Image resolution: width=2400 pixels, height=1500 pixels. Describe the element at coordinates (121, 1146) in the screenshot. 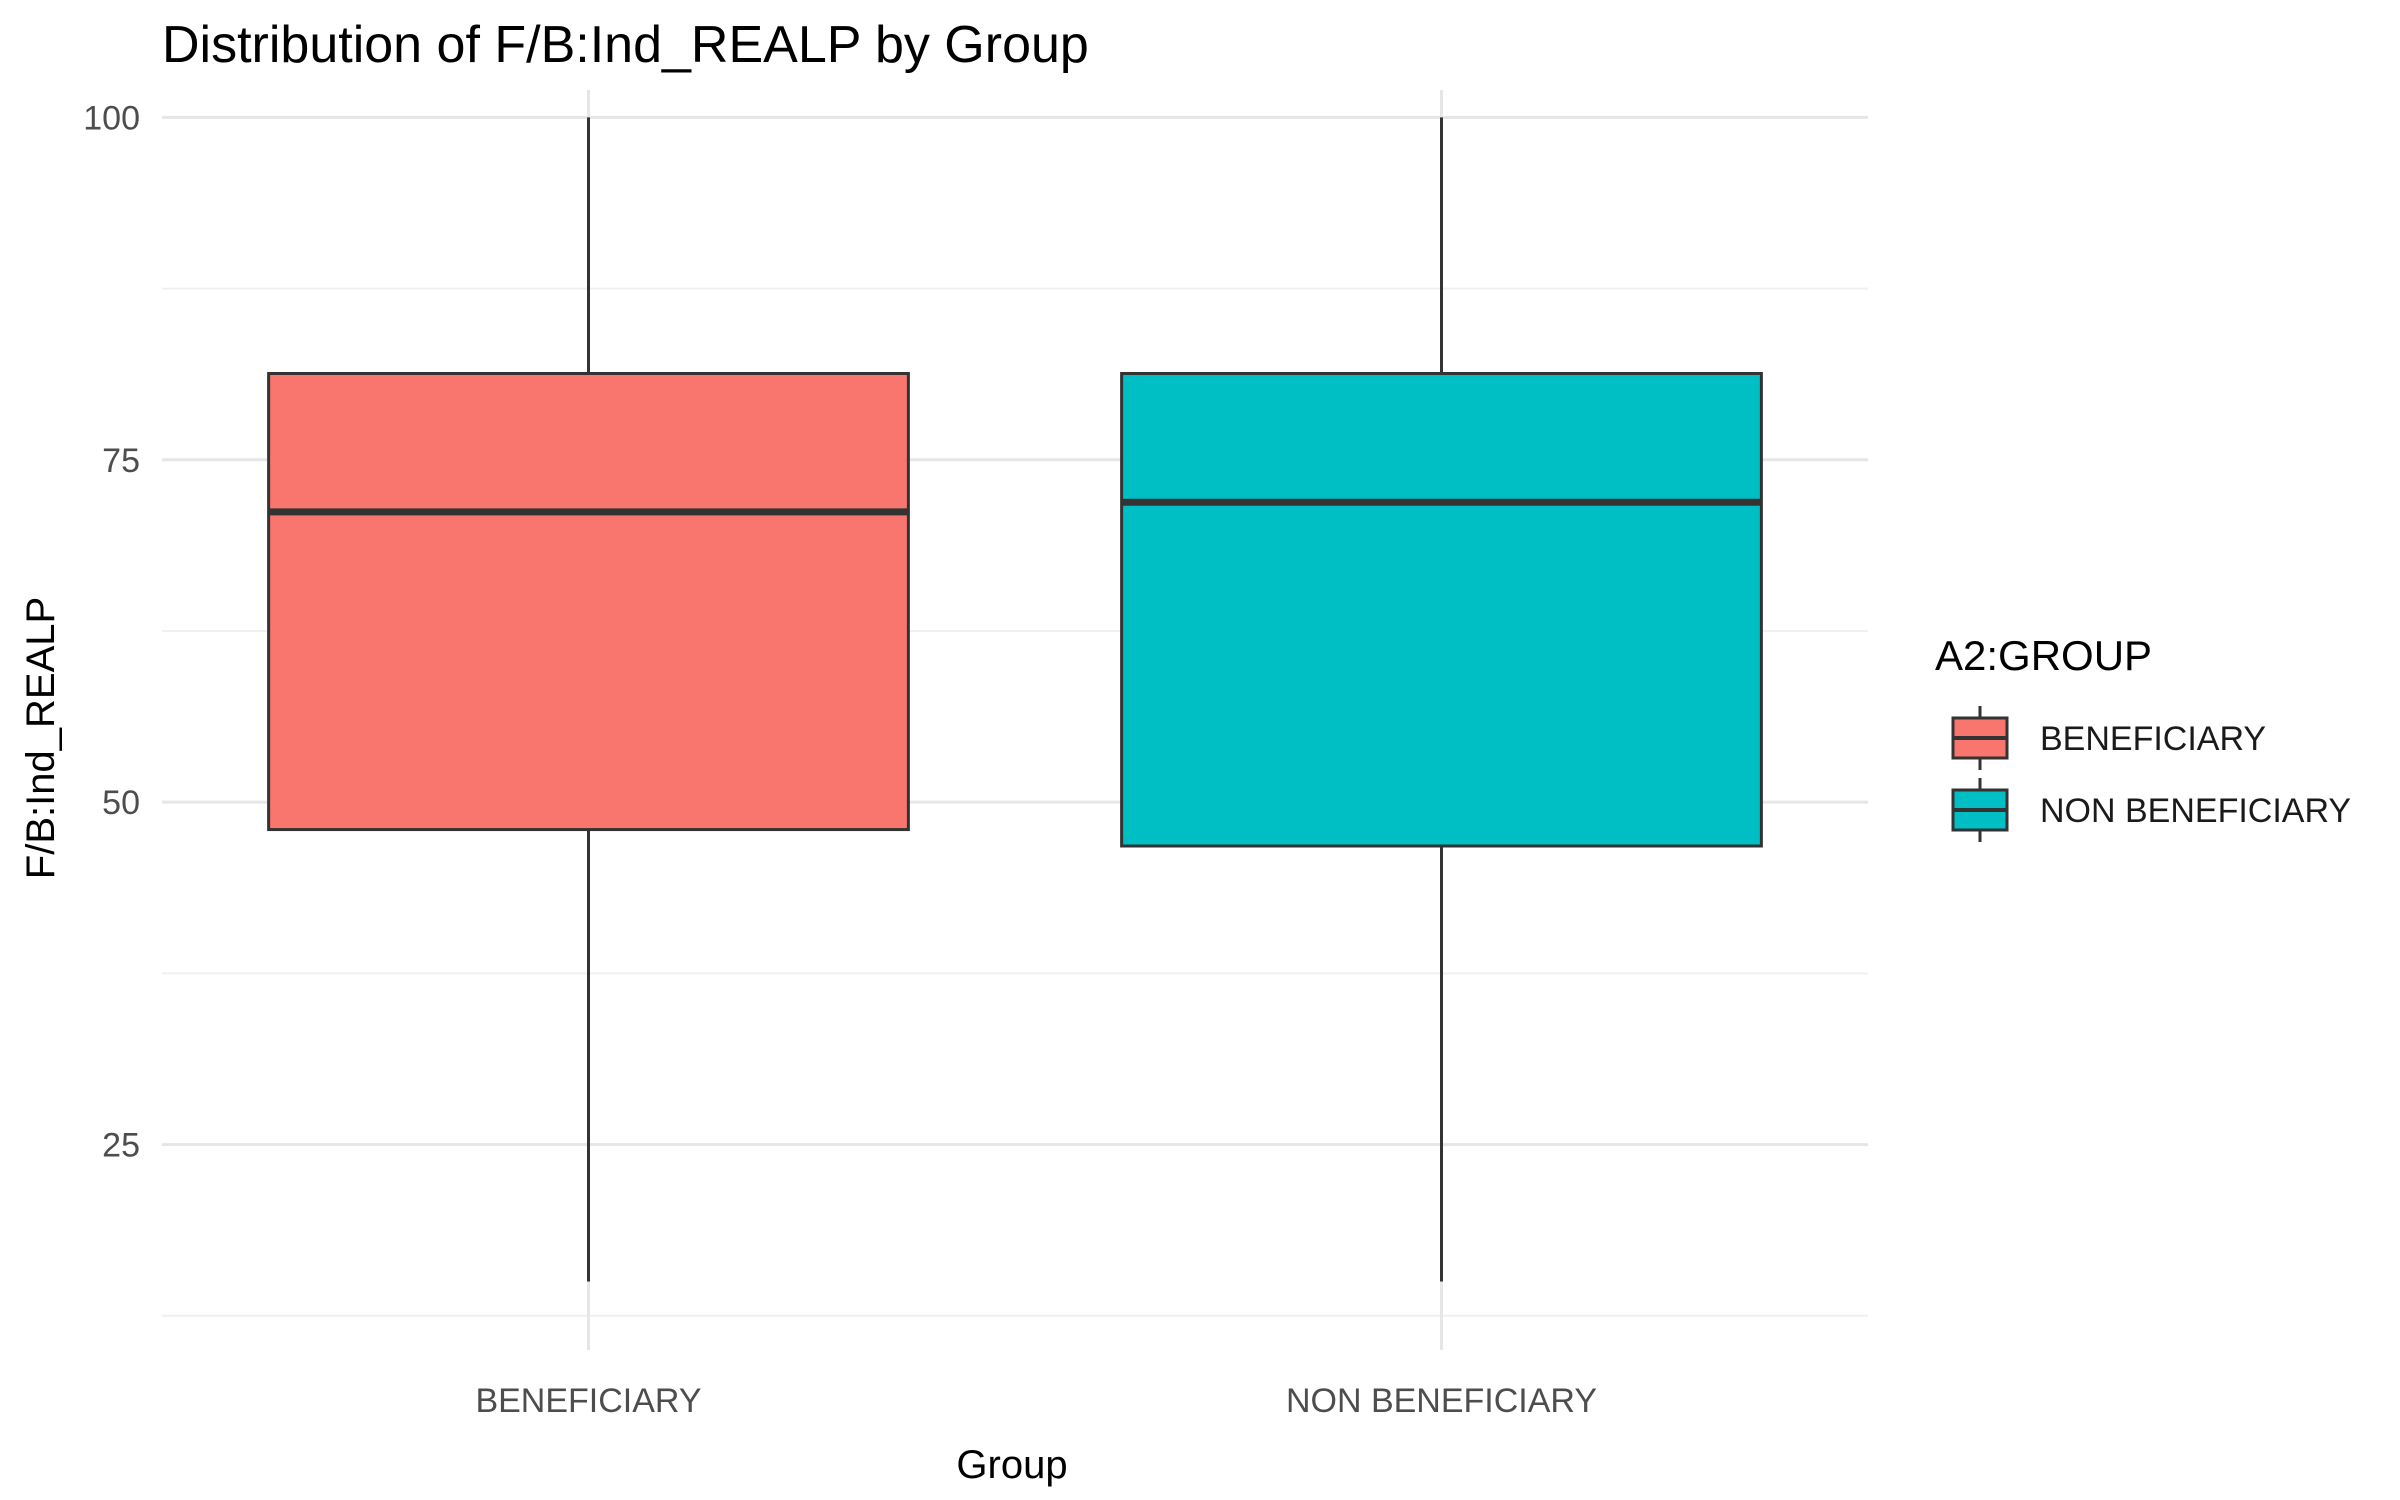

I see `y-tick-label: 25` at that location.